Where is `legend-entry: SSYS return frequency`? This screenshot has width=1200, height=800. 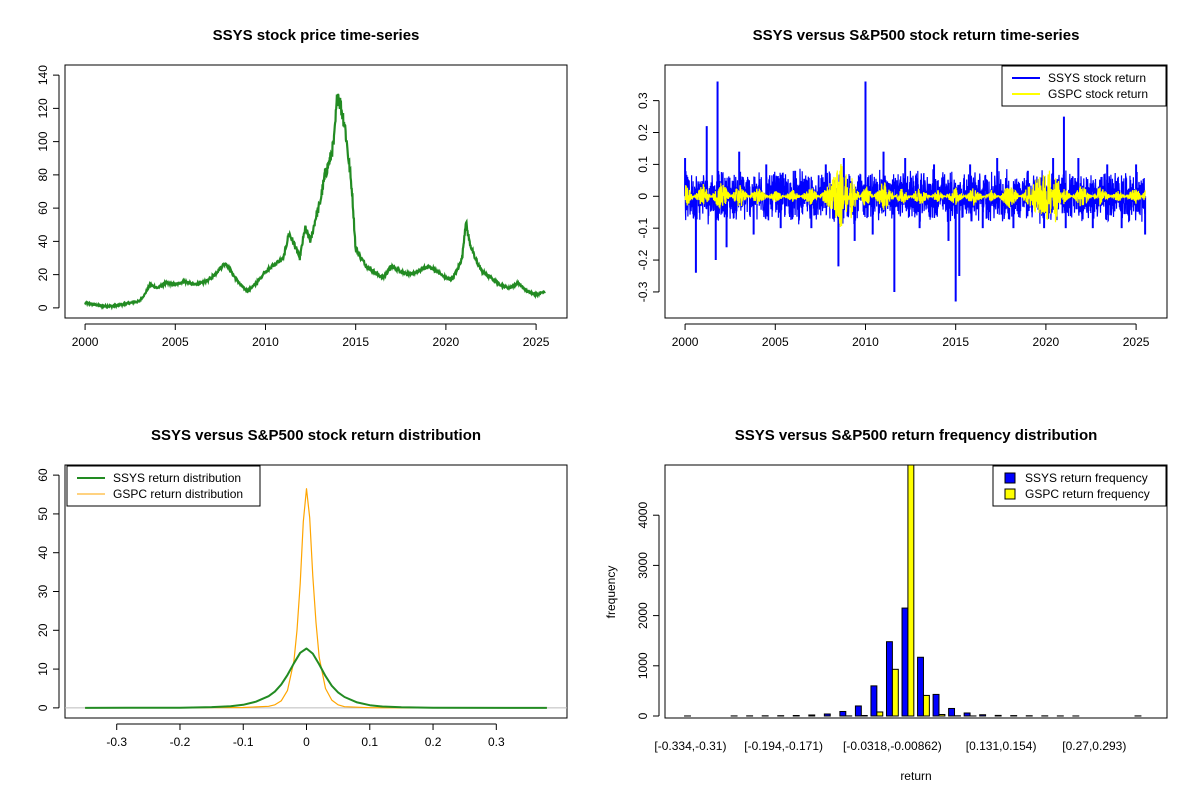 legend-entry: SSYS return frequency is located at coordinates (1086, 478).